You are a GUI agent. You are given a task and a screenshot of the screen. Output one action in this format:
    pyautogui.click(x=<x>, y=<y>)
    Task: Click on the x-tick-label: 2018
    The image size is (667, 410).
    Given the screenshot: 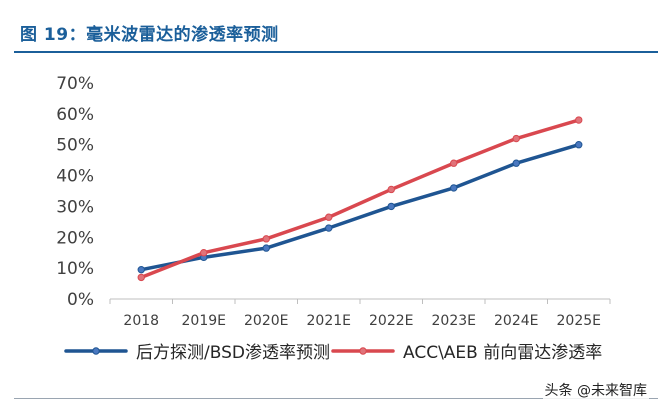 What is the action you would take?
    pyautogui.click(x=141, y=321)
    